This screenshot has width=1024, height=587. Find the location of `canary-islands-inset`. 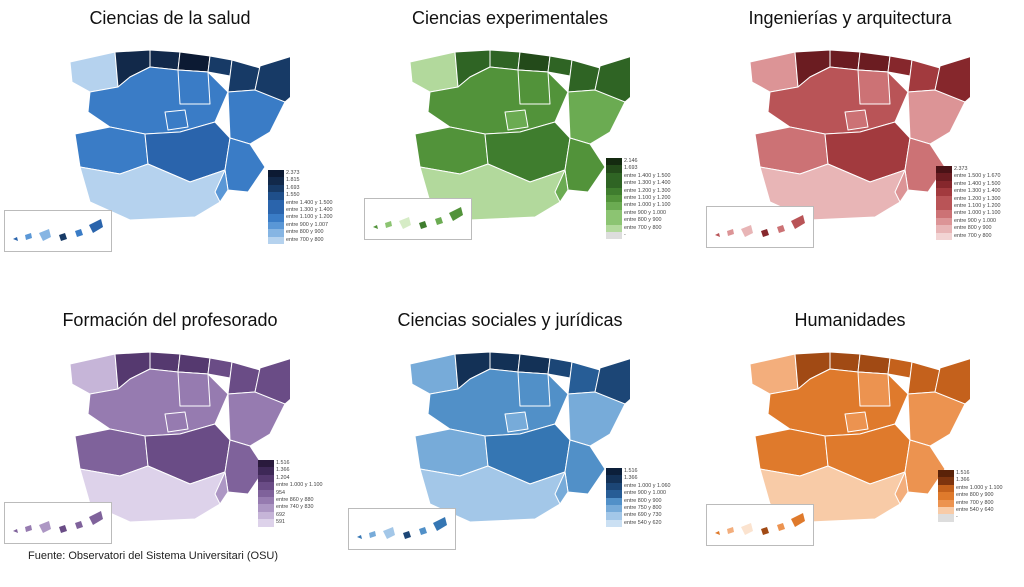

canary-islands-inset is located at coordinates (402, 529).